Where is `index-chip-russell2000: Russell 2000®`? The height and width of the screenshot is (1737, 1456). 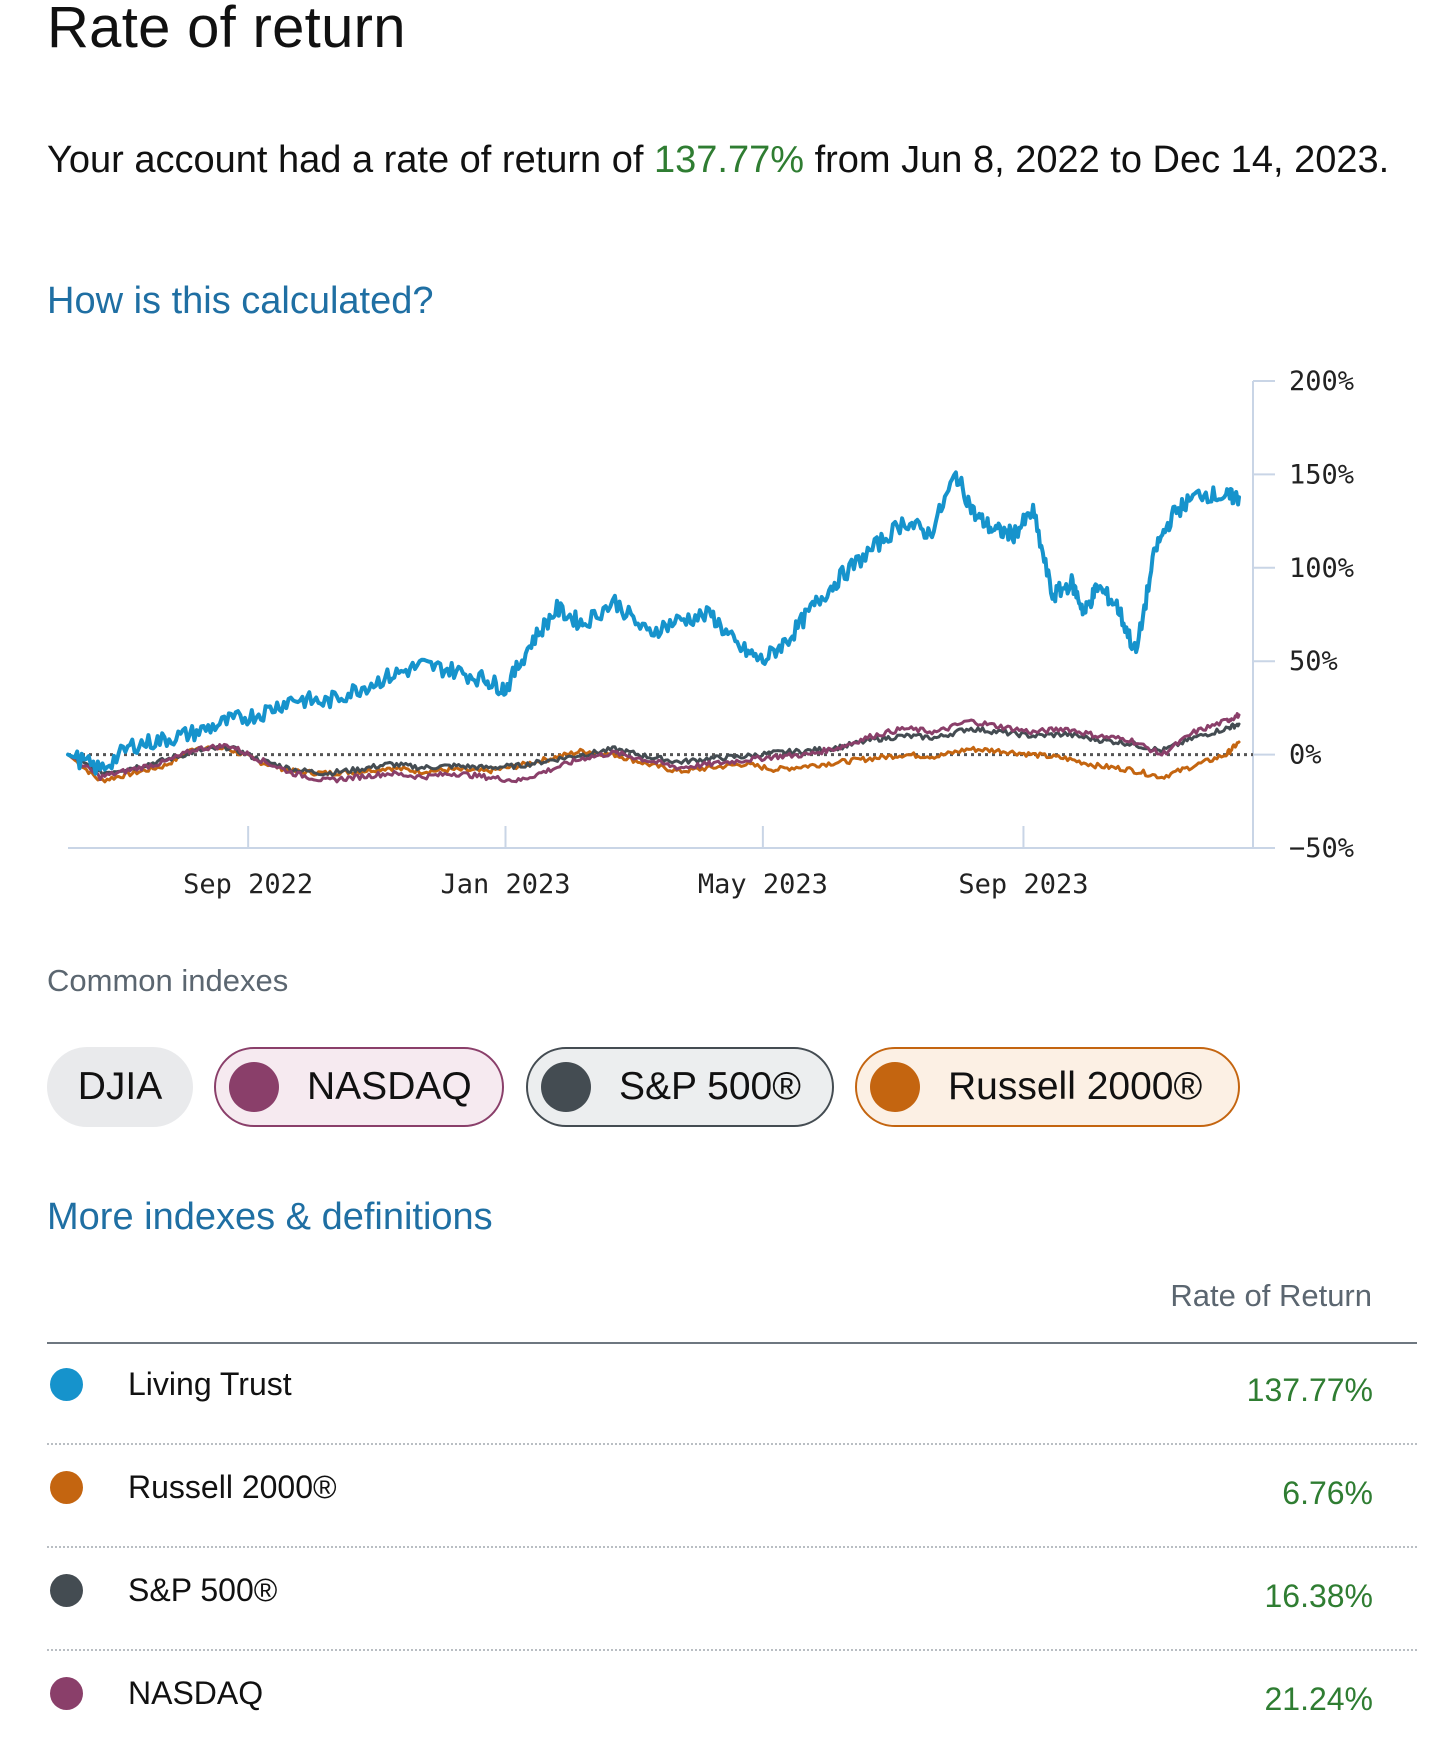
index-chip-russell2000: Russell 2000® is located at coordinates (1047, 1087).